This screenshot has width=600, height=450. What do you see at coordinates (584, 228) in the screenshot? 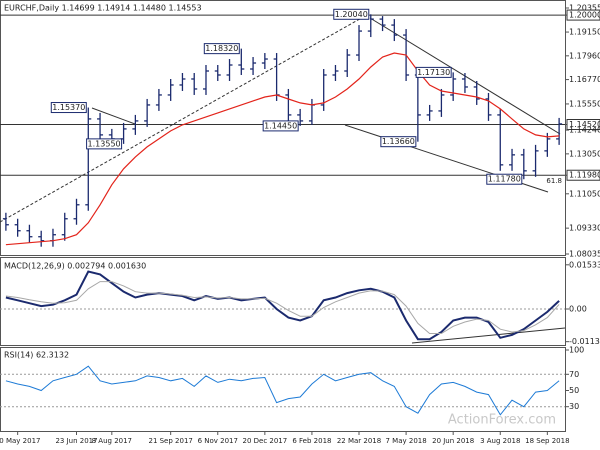
I see `y-tick-label: 1.09330` at bounding box center [584, 228].